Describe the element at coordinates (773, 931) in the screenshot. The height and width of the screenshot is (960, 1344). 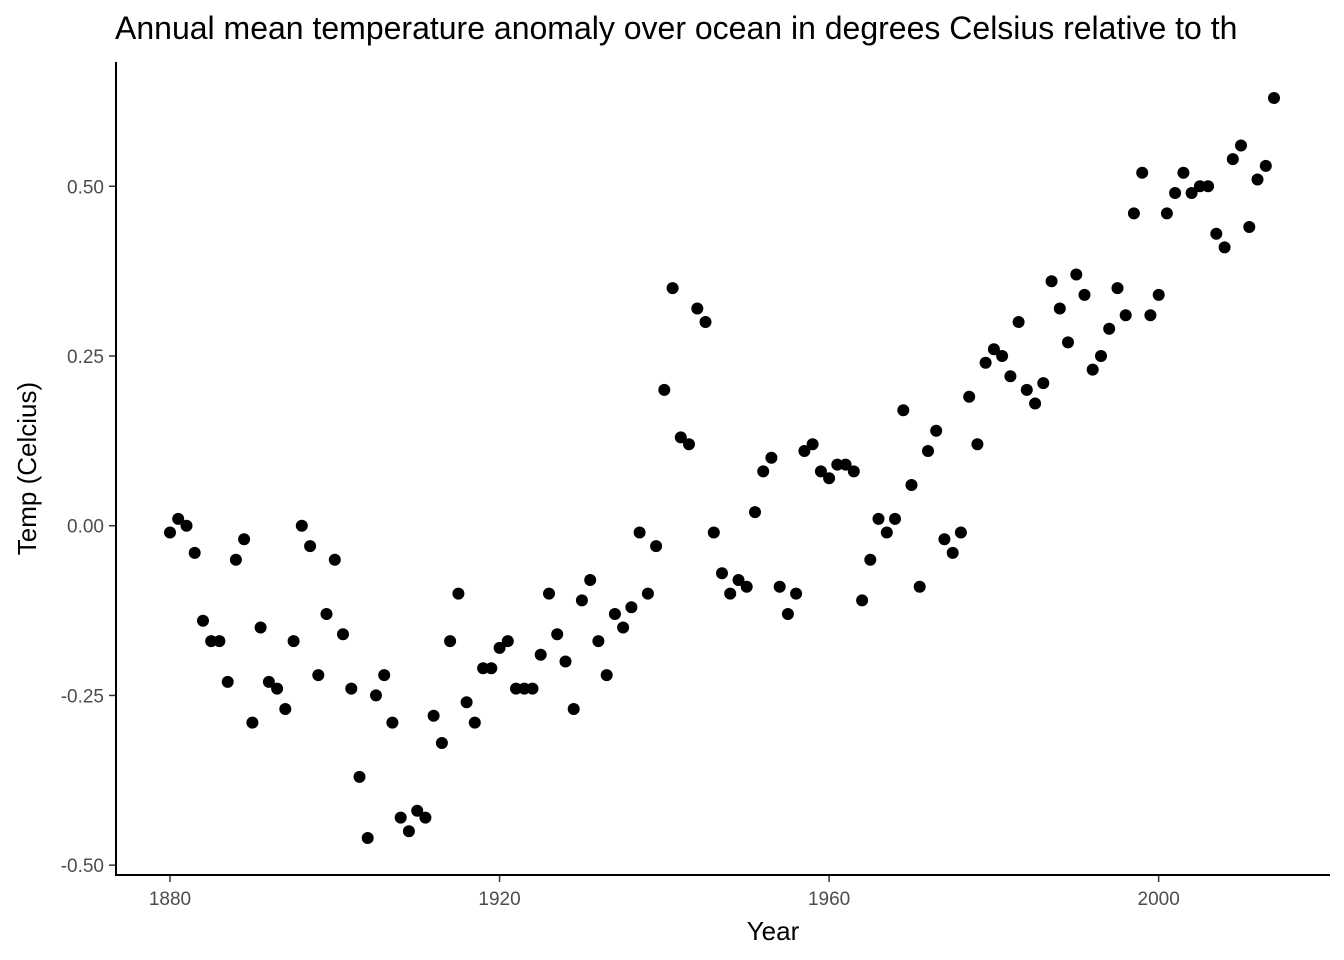
I see `x-axis-title: Year` at that location.